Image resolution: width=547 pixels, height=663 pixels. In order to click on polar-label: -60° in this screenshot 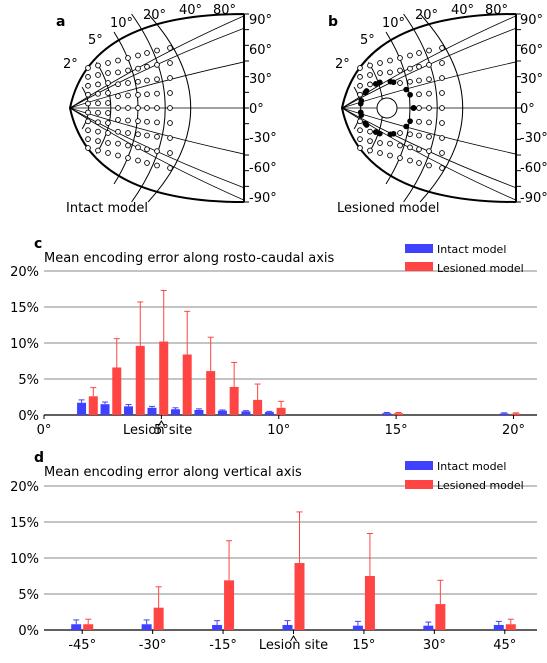, I will do `click(263, 168)`.